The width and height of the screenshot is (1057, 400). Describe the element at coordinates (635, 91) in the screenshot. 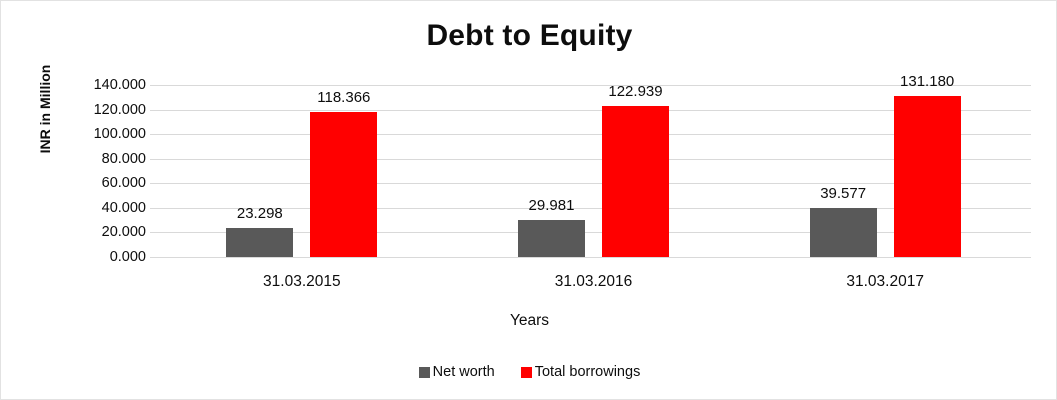

I see `bar-value-label: 122.939` at that location.